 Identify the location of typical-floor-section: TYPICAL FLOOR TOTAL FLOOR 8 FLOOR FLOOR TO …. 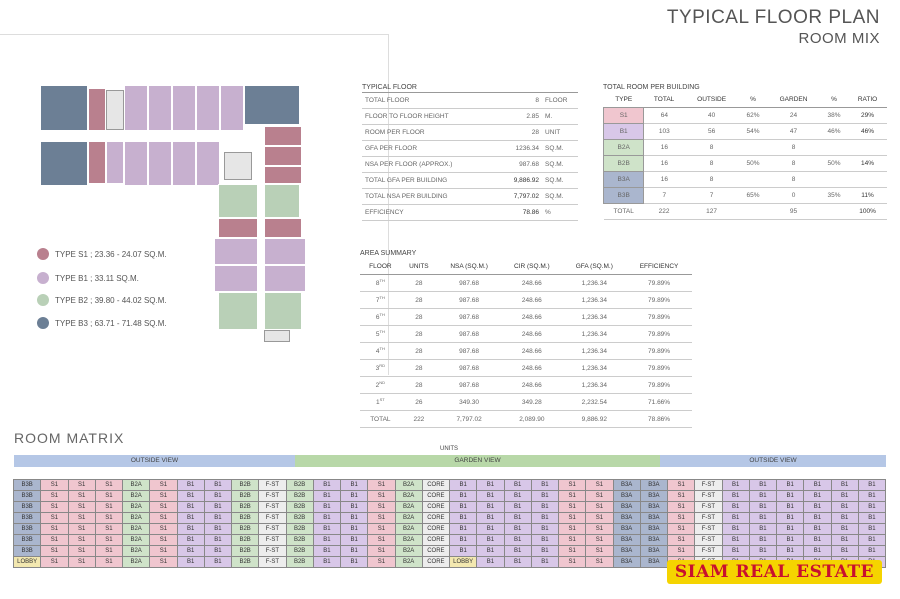
(470, 152).